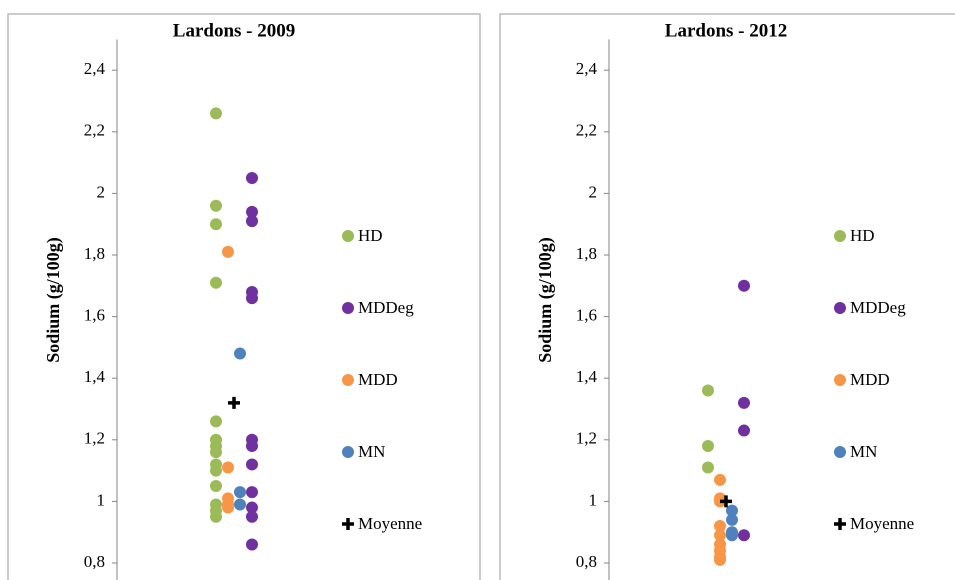  What do you see at coordinates (726, 30) in the screenshot?
I see `chart-title: Lardons - 2012` at bounding box center [726, 30].